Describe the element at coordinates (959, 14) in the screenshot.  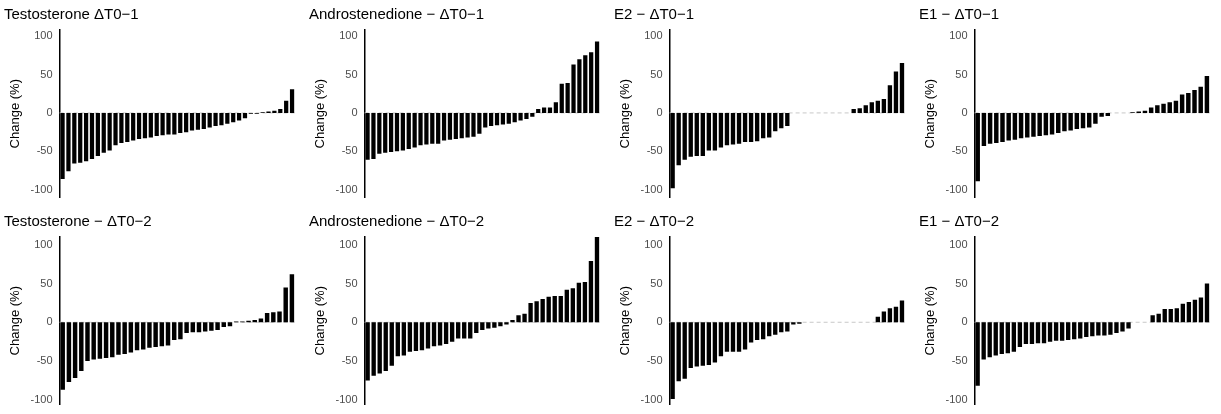
I see `chart-title: E1 − ΔT0−1` at that location.